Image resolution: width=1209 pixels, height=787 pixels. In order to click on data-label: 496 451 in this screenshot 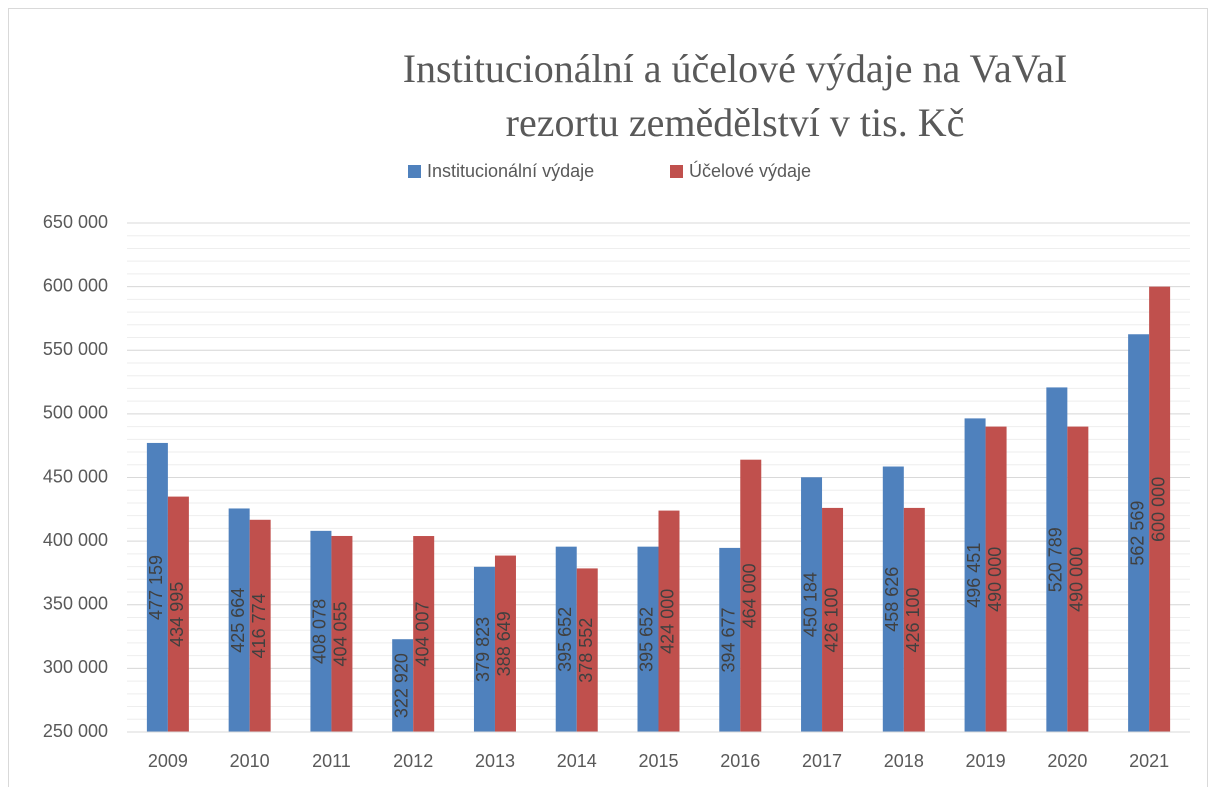, I will do `click(974, 575)`.